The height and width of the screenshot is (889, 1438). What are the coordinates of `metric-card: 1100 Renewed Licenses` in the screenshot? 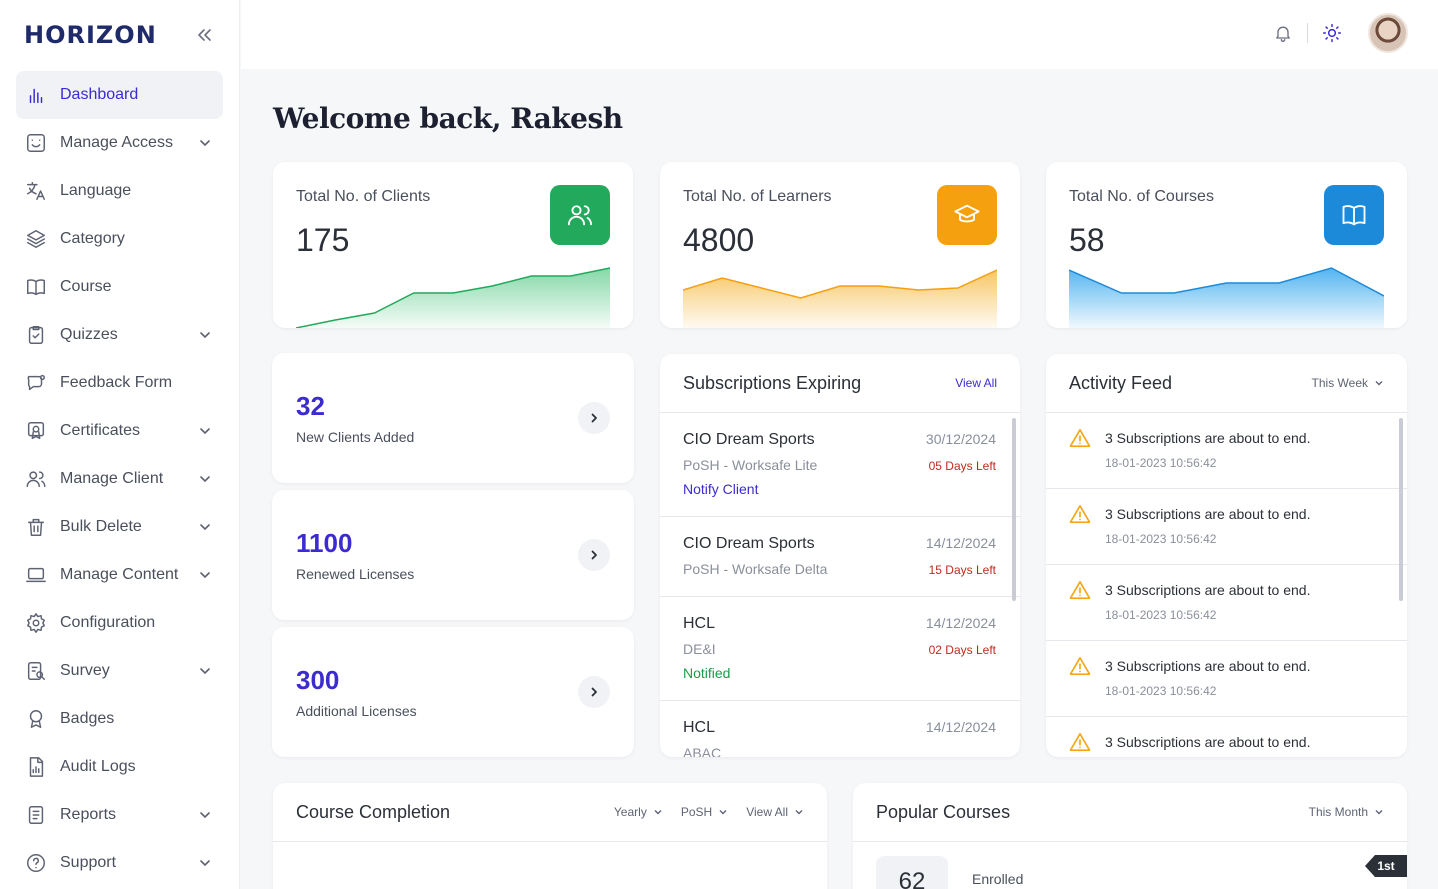 It's located at (453, 555).